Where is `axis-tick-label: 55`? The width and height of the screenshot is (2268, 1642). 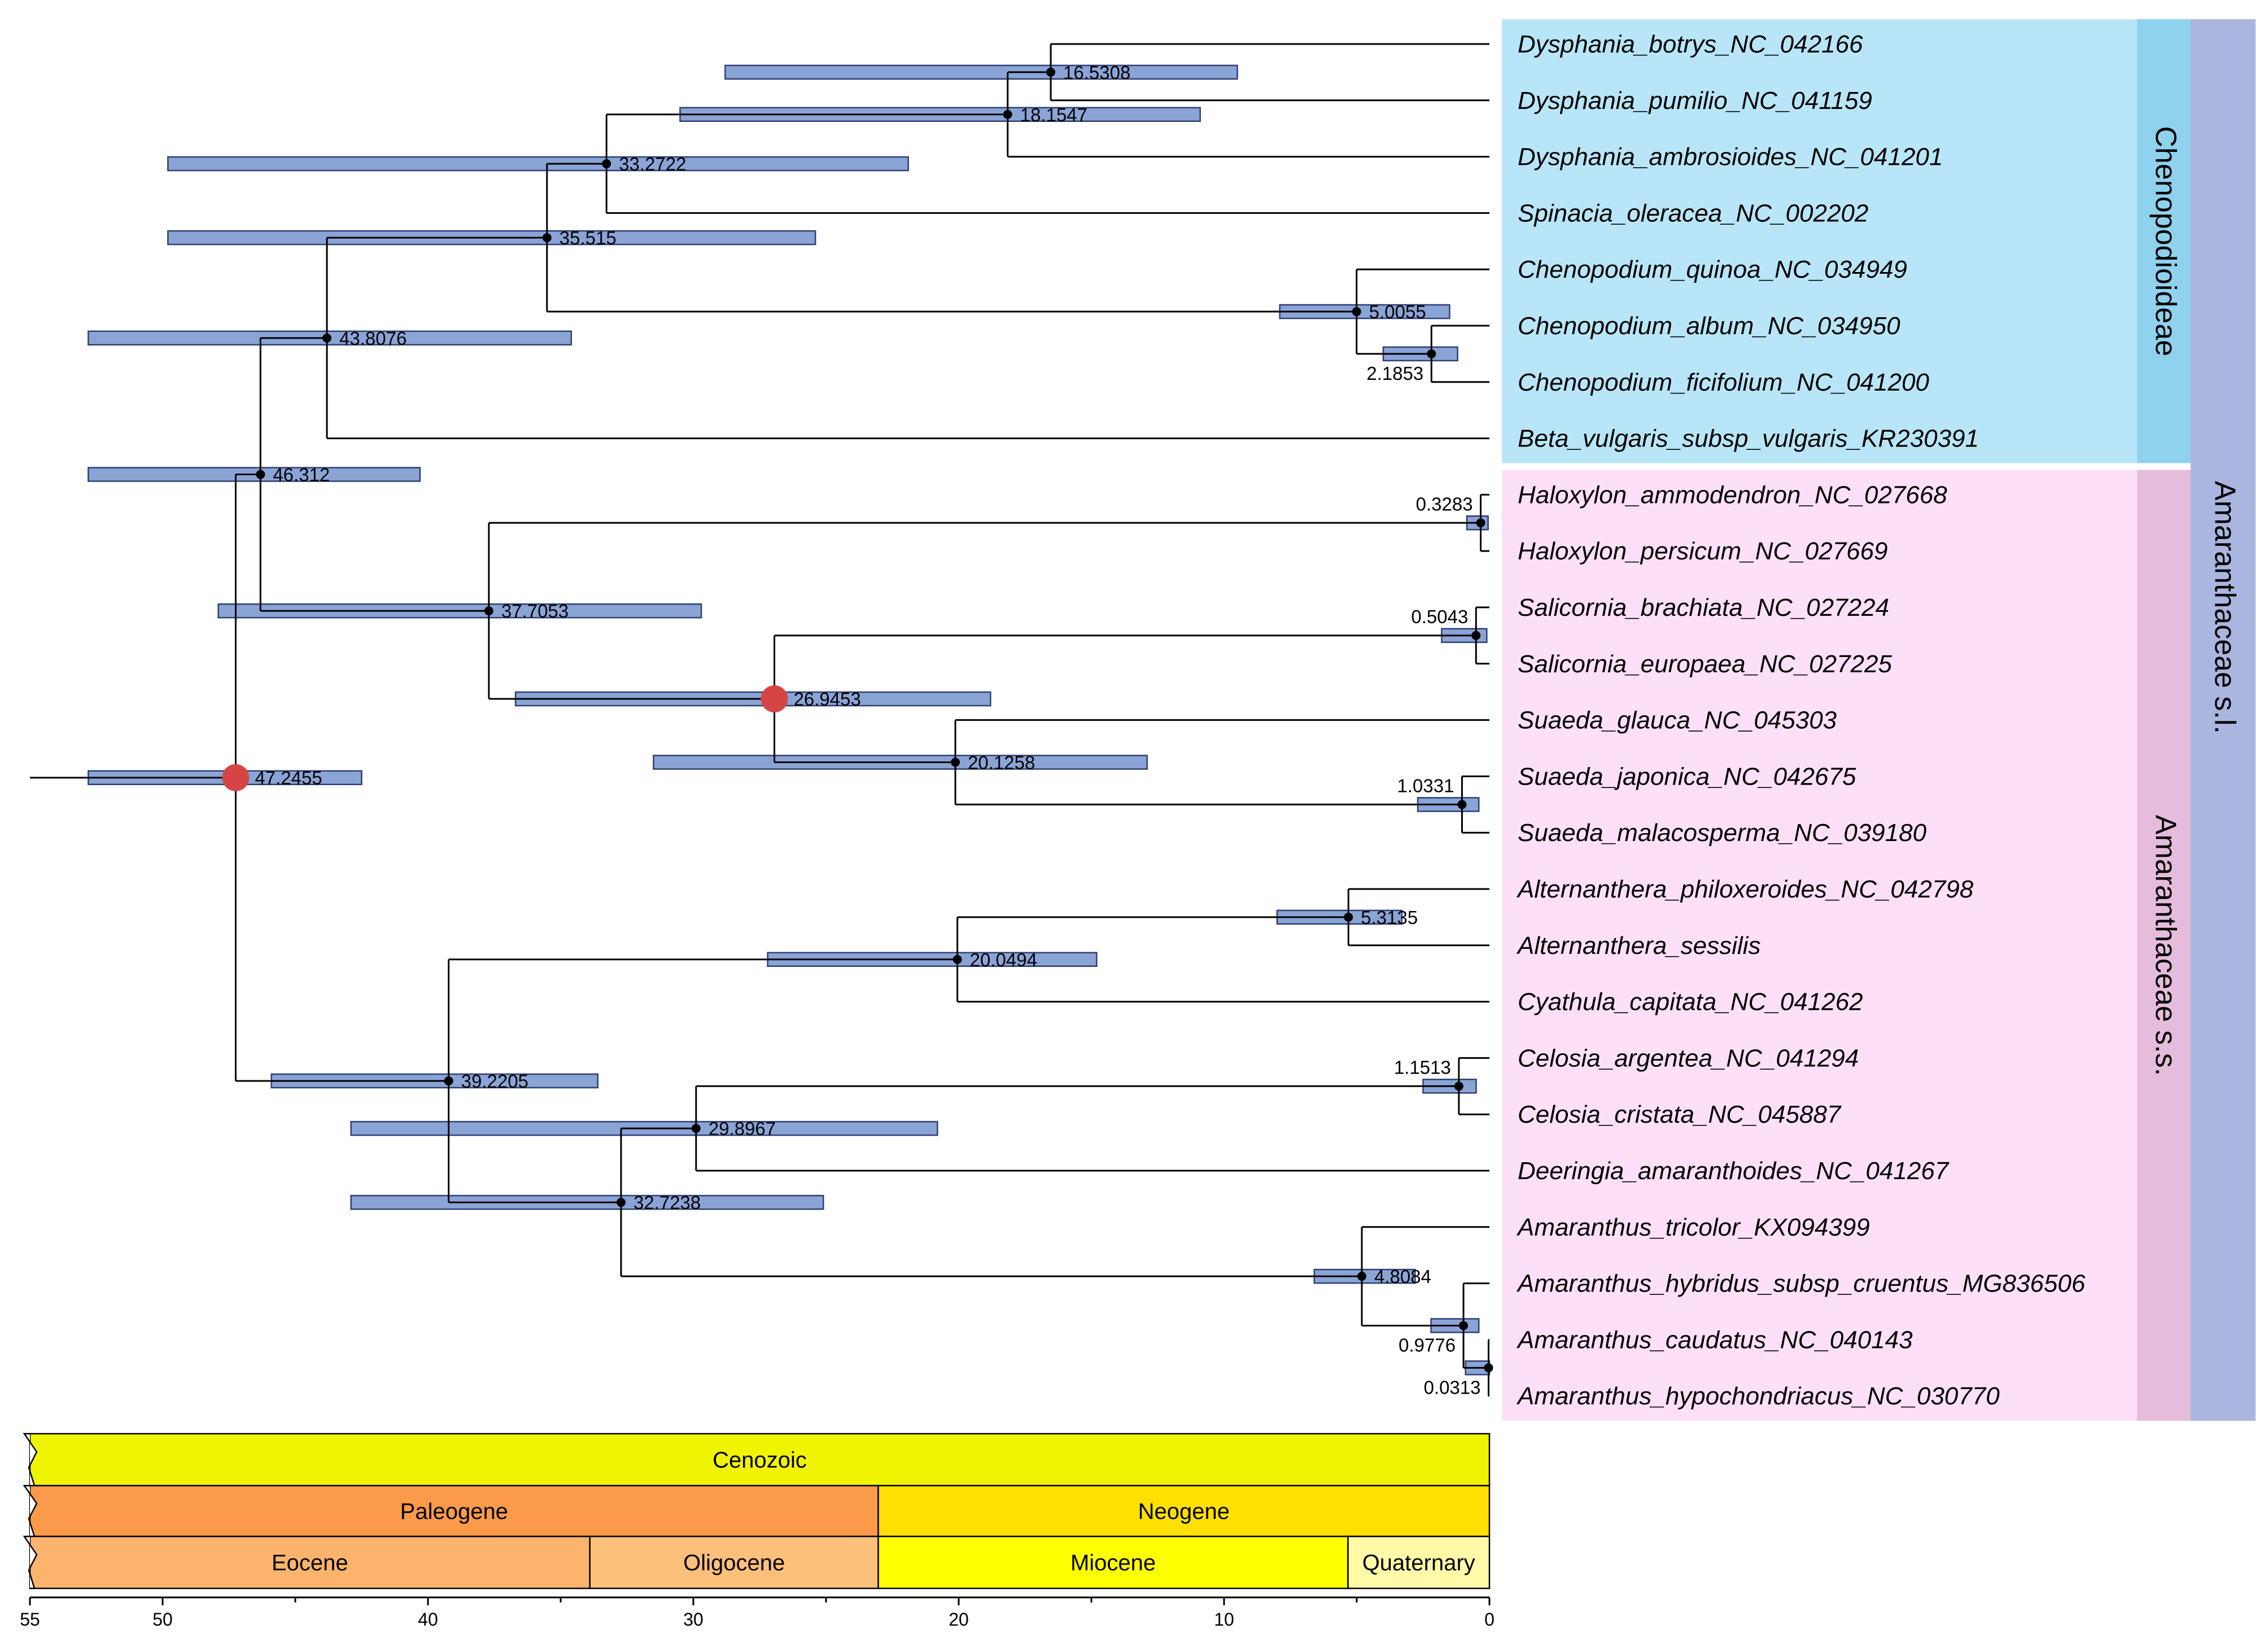
axis-tick-label: 55 is located at coordinates (30, 1620).